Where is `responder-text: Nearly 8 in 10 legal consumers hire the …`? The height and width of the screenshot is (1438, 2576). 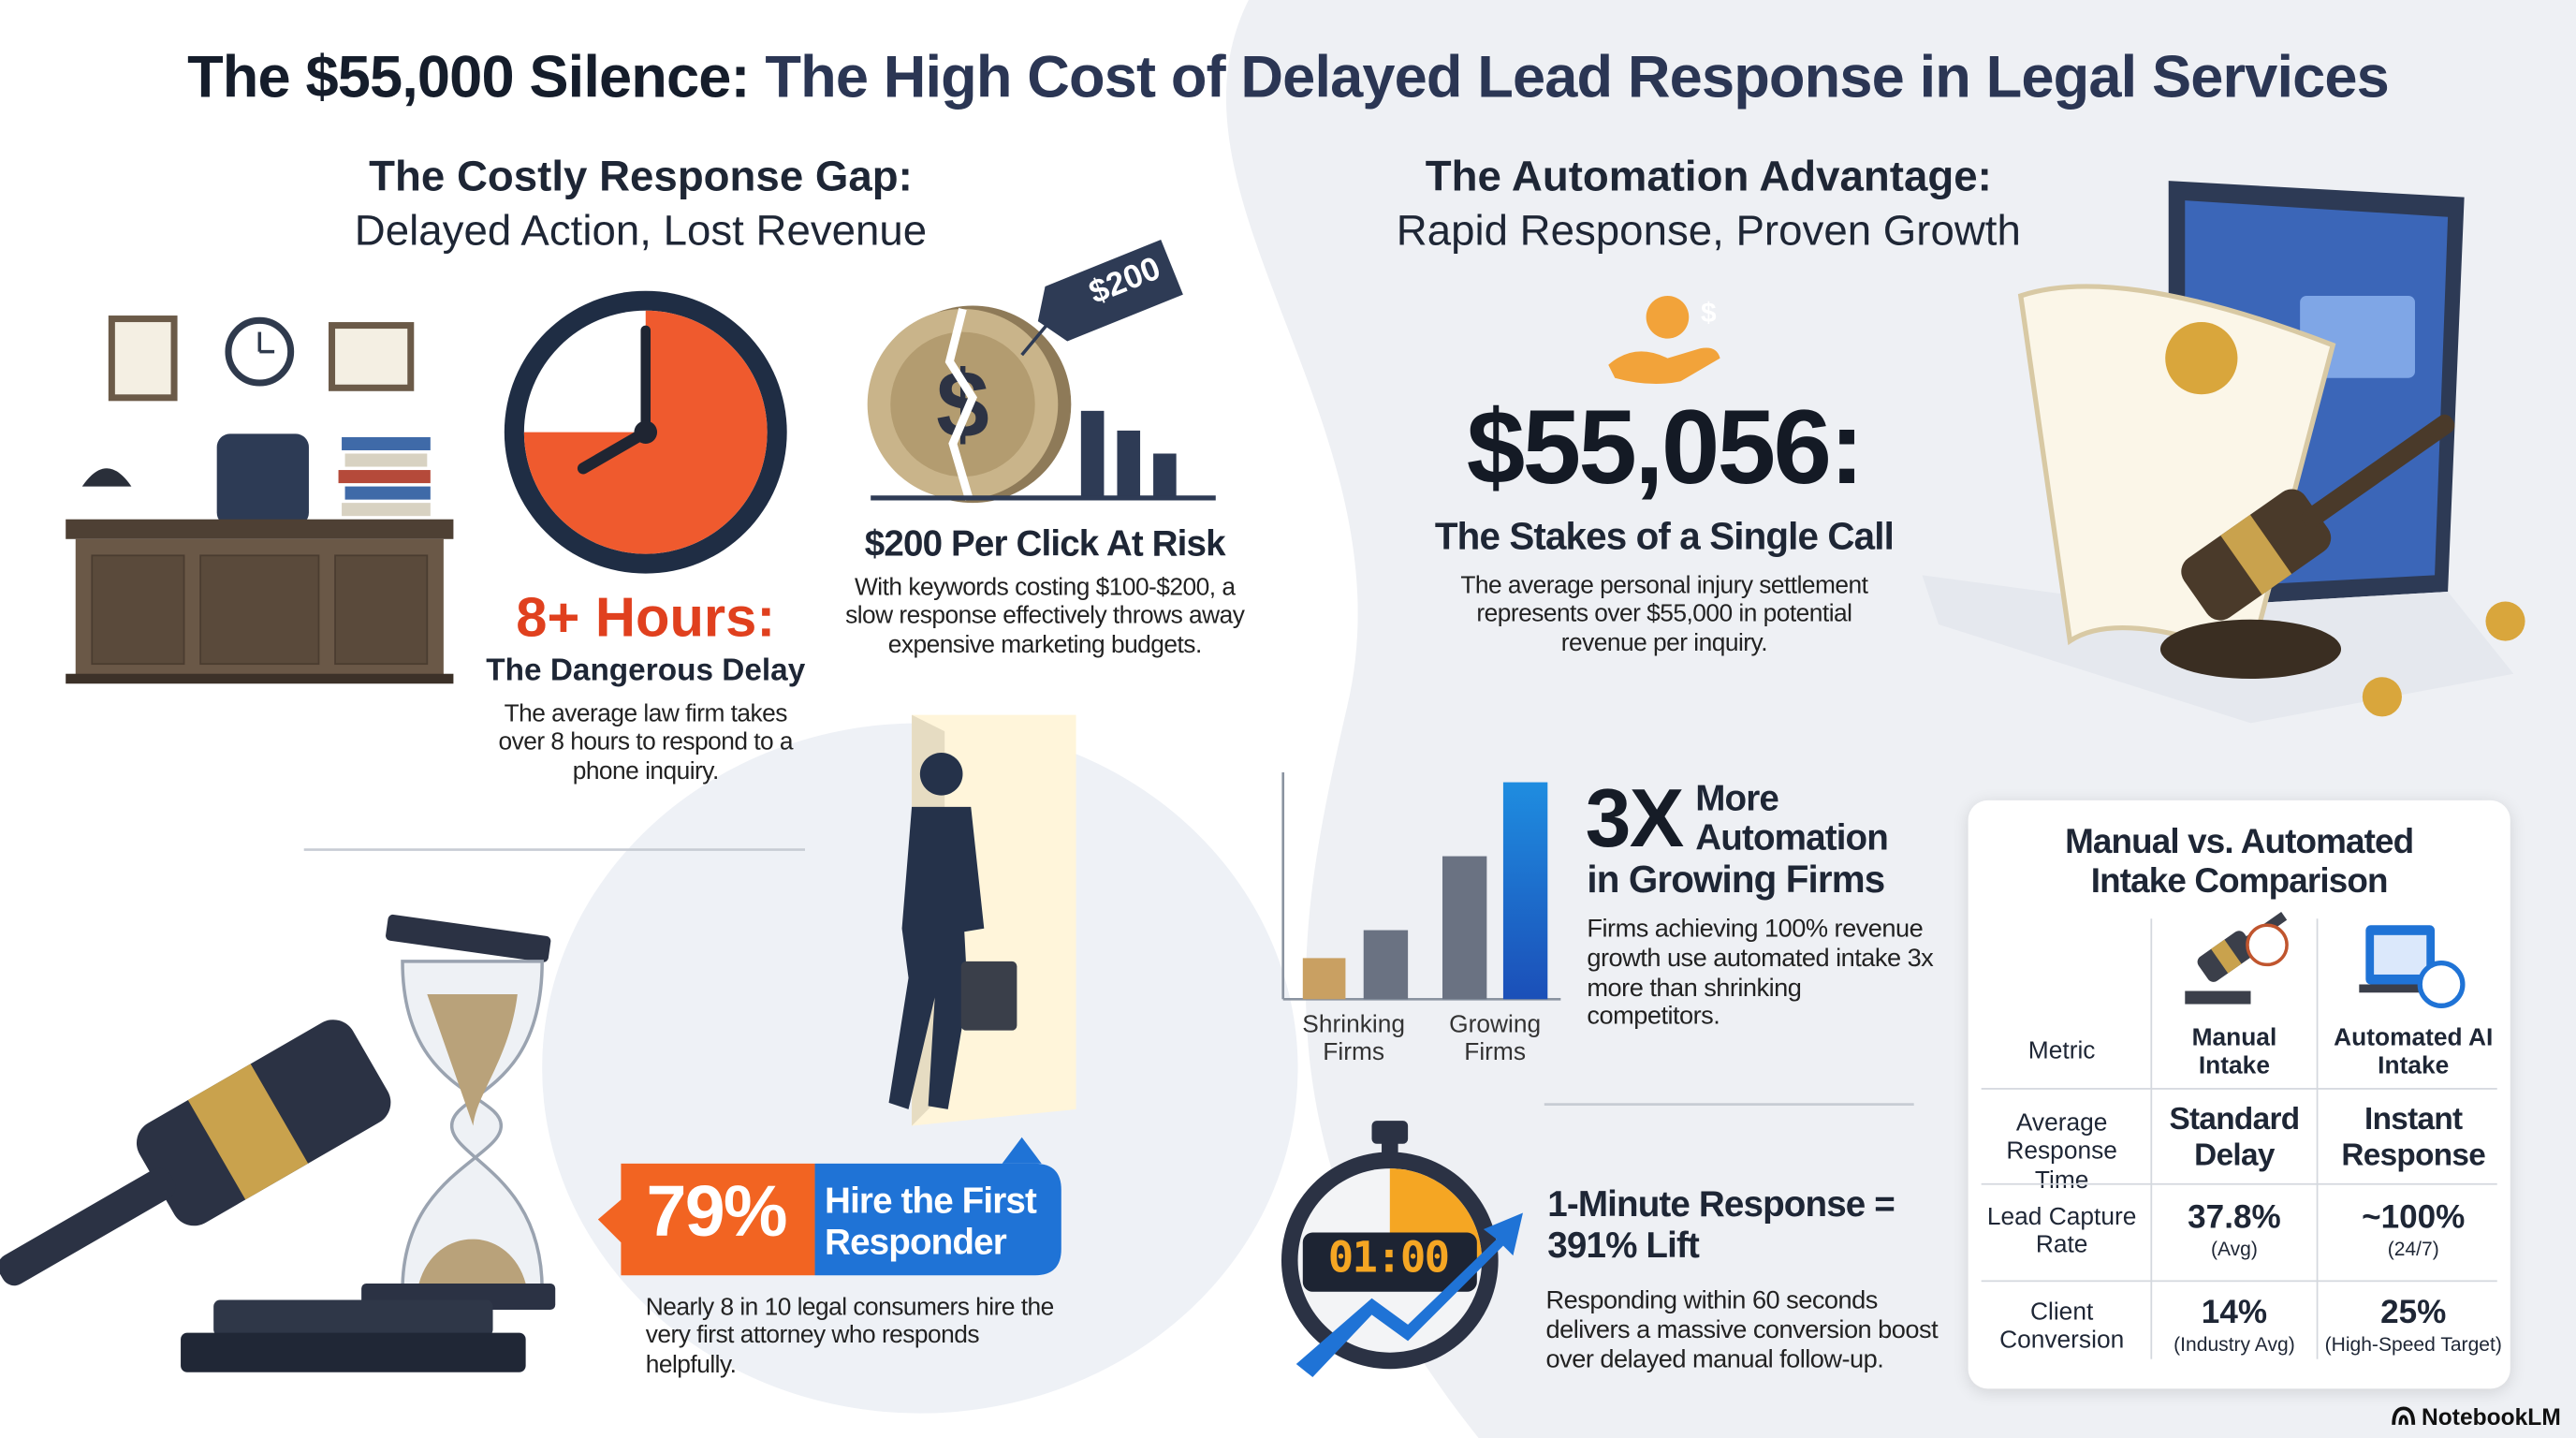
responder-text: Nearly 8 in 10 legal consumers hire the … is located at coordinates (850, 1335).